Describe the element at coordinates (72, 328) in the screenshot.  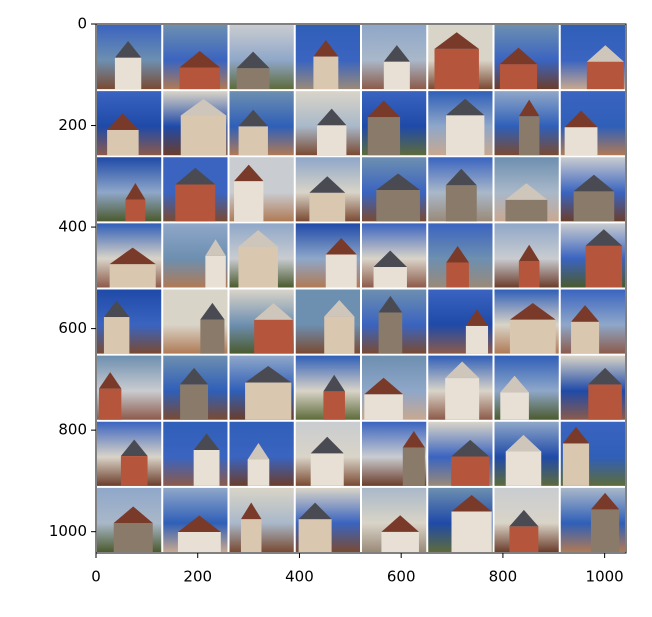
I see `y-tick-label: 600` at that location.